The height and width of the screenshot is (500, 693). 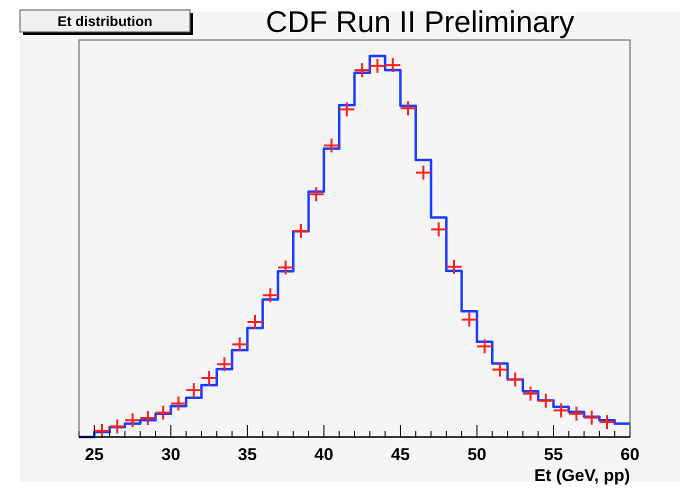 I want to click on x-tick-label: 60, so click(x=630, y=454).